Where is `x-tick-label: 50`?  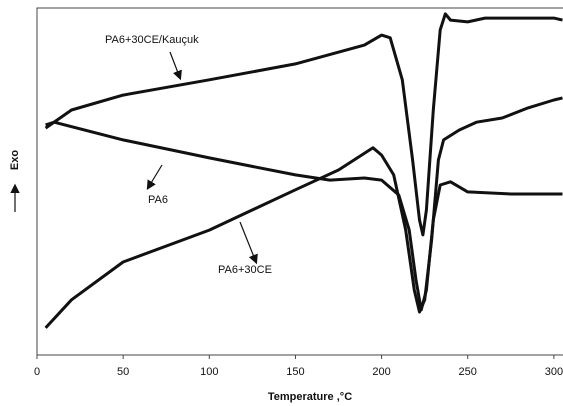
x-tick-label: 50 is located at coordinates (123, 372).